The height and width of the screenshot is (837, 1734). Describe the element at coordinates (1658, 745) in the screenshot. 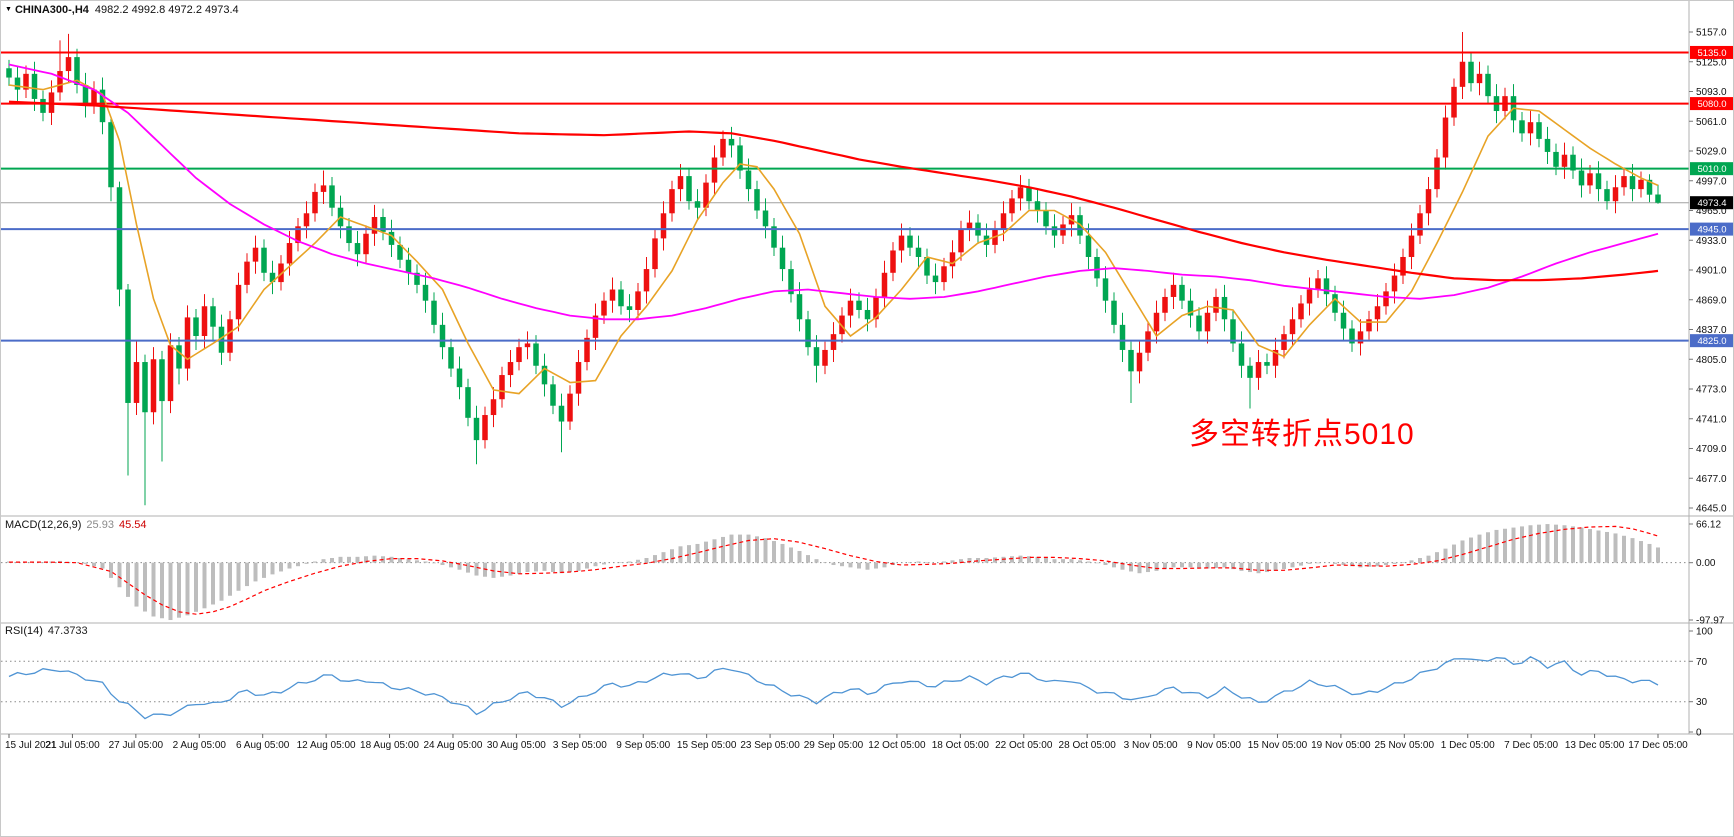

I see `time-tick-label: 17 Dec 05:00` at that location.